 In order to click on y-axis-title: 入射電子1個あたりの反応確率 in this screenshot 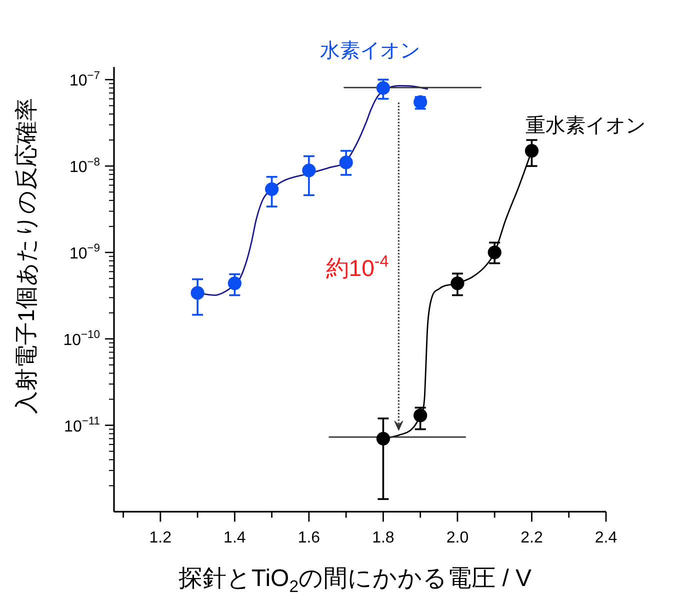, I will do `click(26, 256)`.